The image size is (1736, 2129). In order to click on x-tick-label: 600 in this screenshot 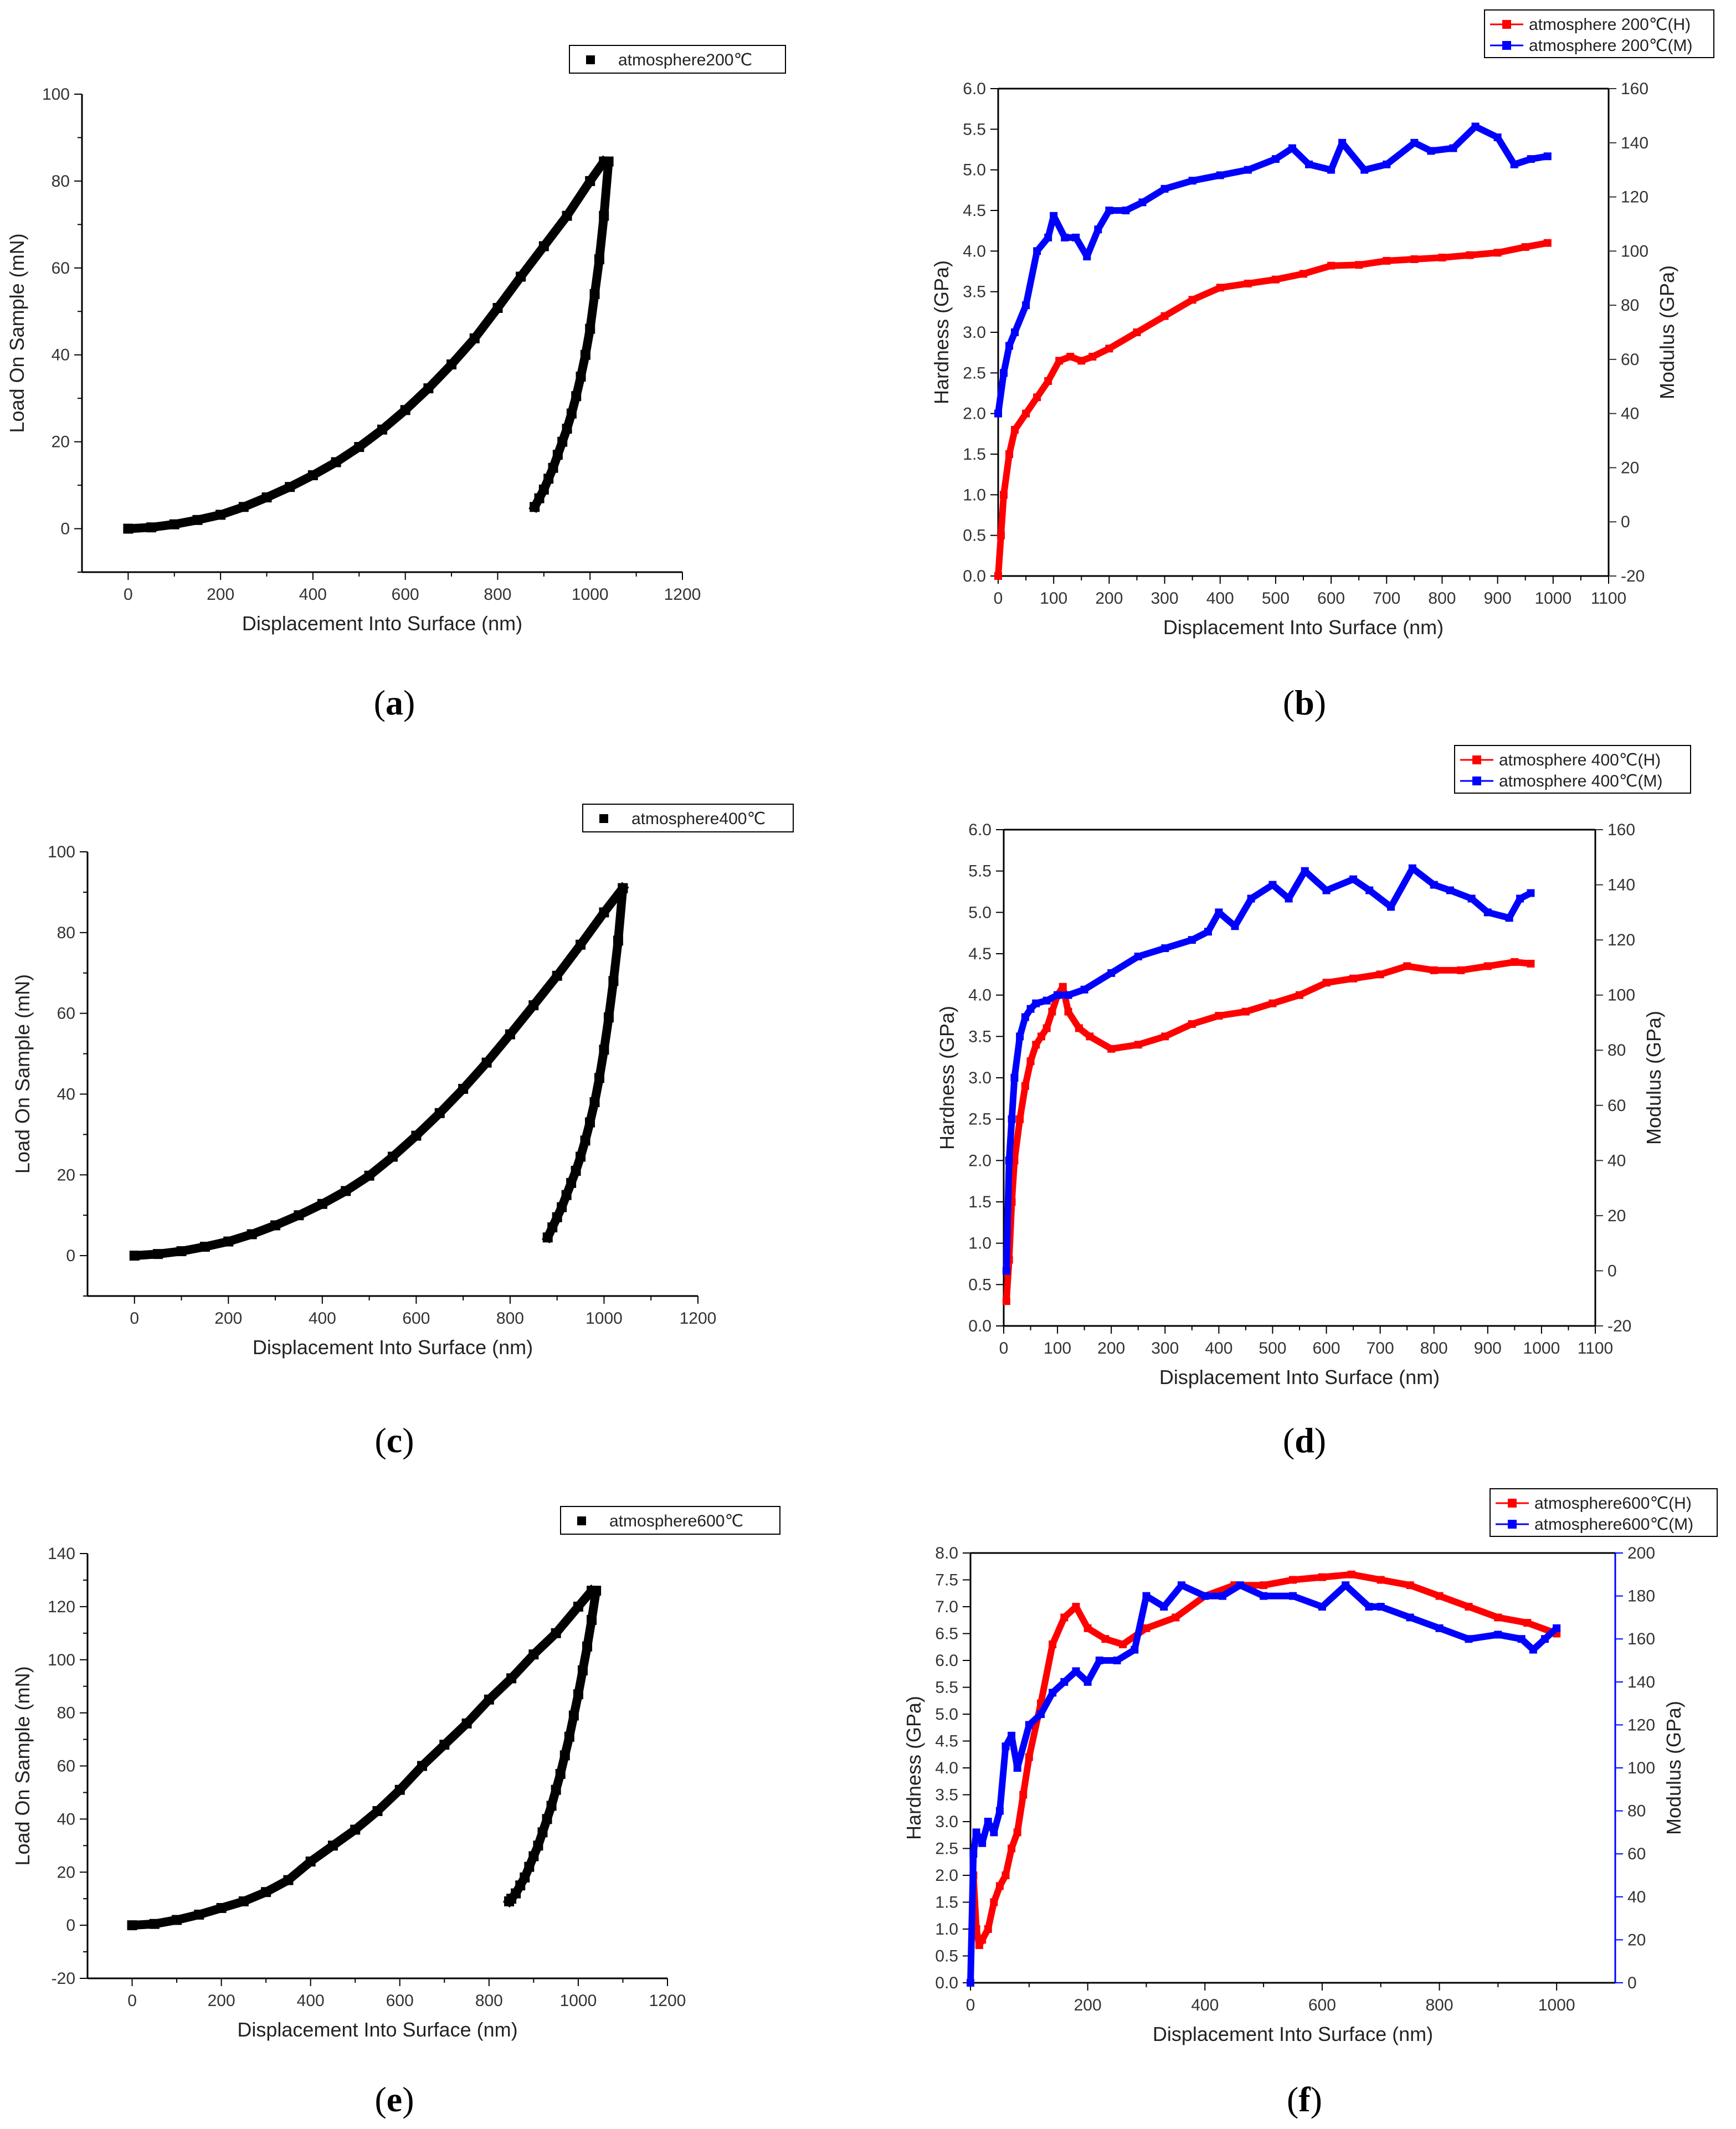, I will do `click(416, 1318)`.